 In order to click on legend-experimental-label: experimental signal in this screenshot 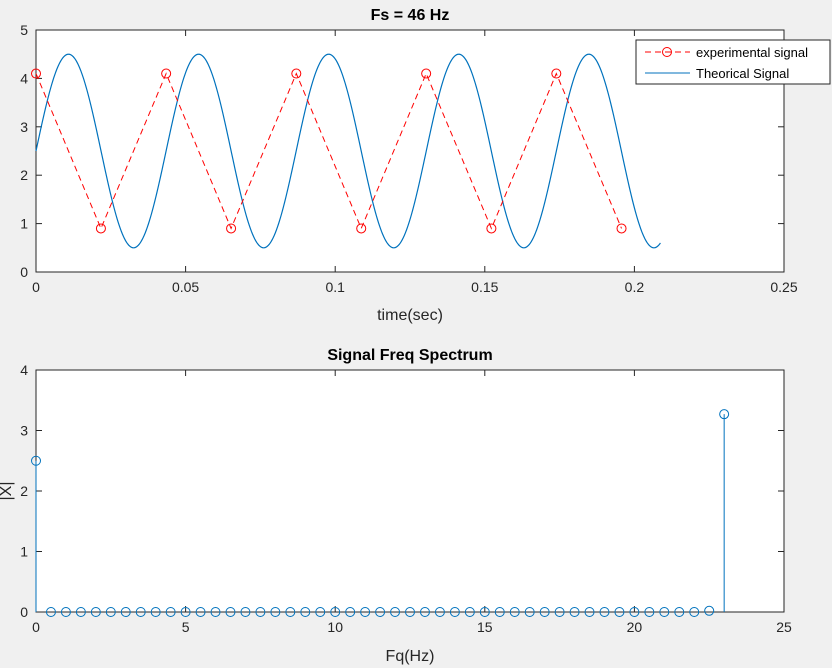, I will do `click(752, 52)`.